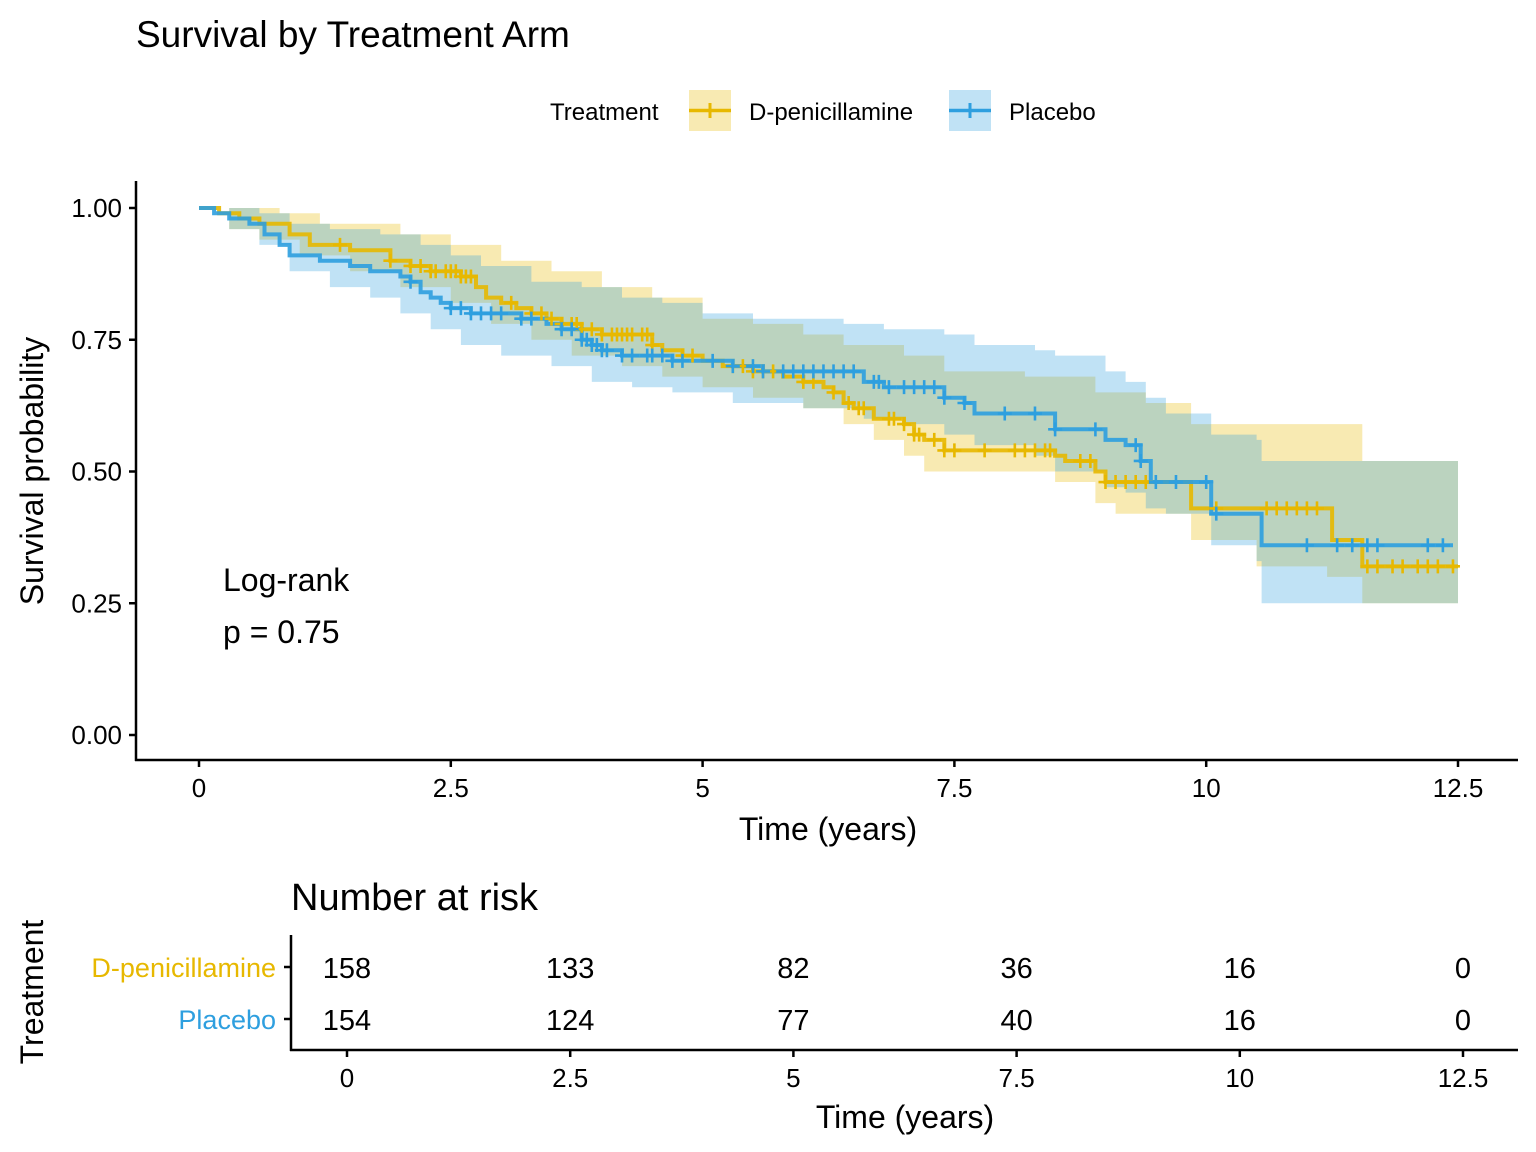 This screenshot has width=1536, height=1152. What do you see at coordinates (570, 1021) in the screenshot?
I see `risk-count: 124` at bounding box center [570, 1021].